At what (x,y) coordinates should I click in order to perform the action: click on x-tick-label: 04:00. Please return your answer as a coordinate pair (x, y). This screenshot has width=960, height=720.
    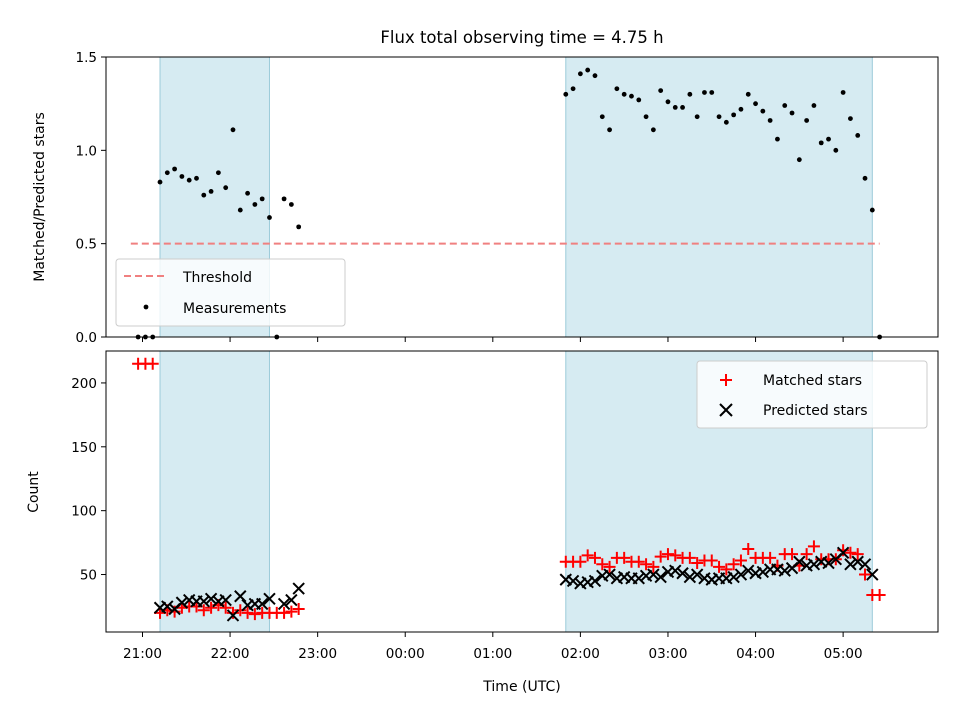
    Looking at the image, I should click on (755, 654).